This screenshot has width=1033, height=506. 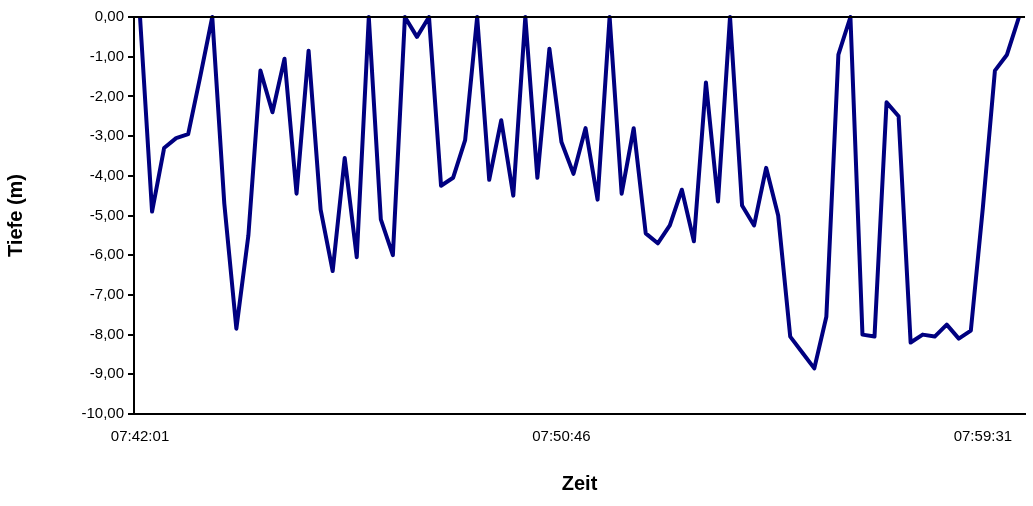 What do you see at coordinates (102, 413) in the screenshot?
I see `y-tick-label: -10,00` at bounding box center [102, 413].